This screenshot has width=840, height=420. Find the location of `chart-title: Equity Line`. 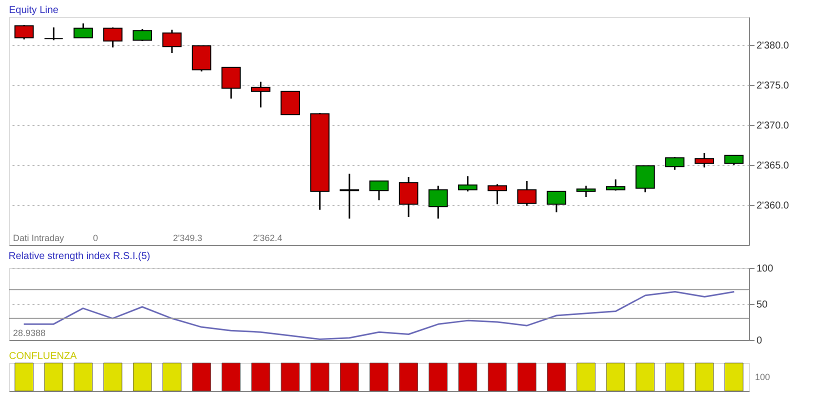

chart-title: Equity Line is located at coordinates (34, 10).